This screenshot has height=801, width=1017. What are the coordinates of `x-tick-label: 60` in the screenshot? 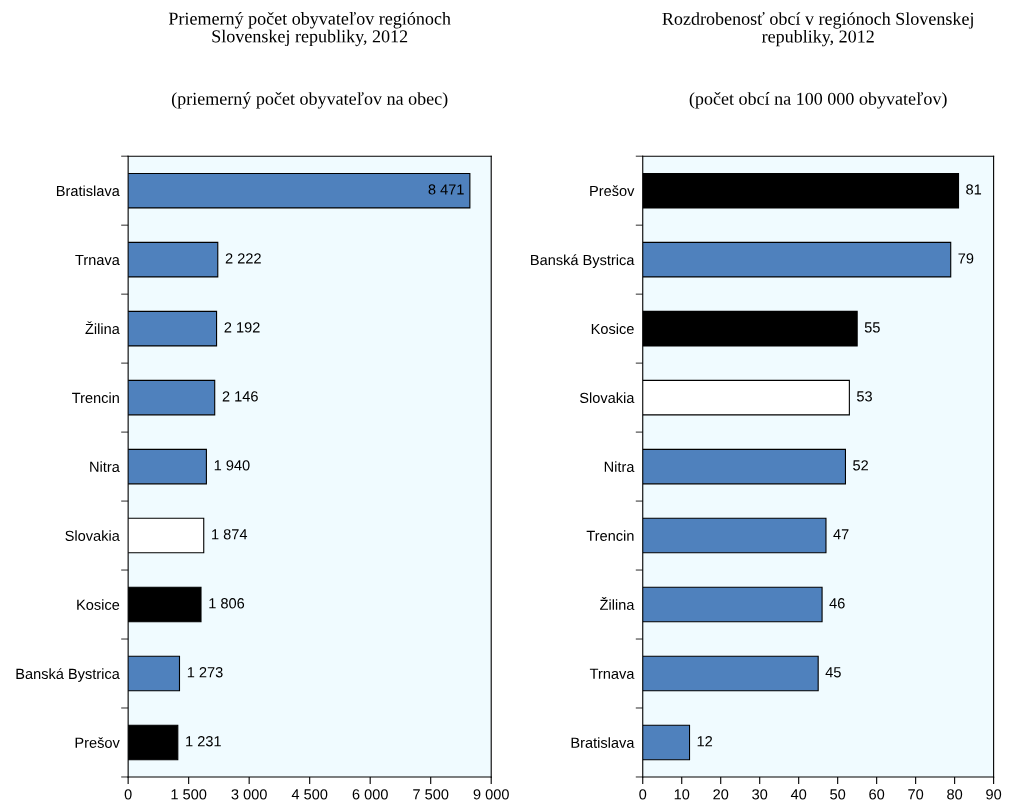 It's located at (877, 794).